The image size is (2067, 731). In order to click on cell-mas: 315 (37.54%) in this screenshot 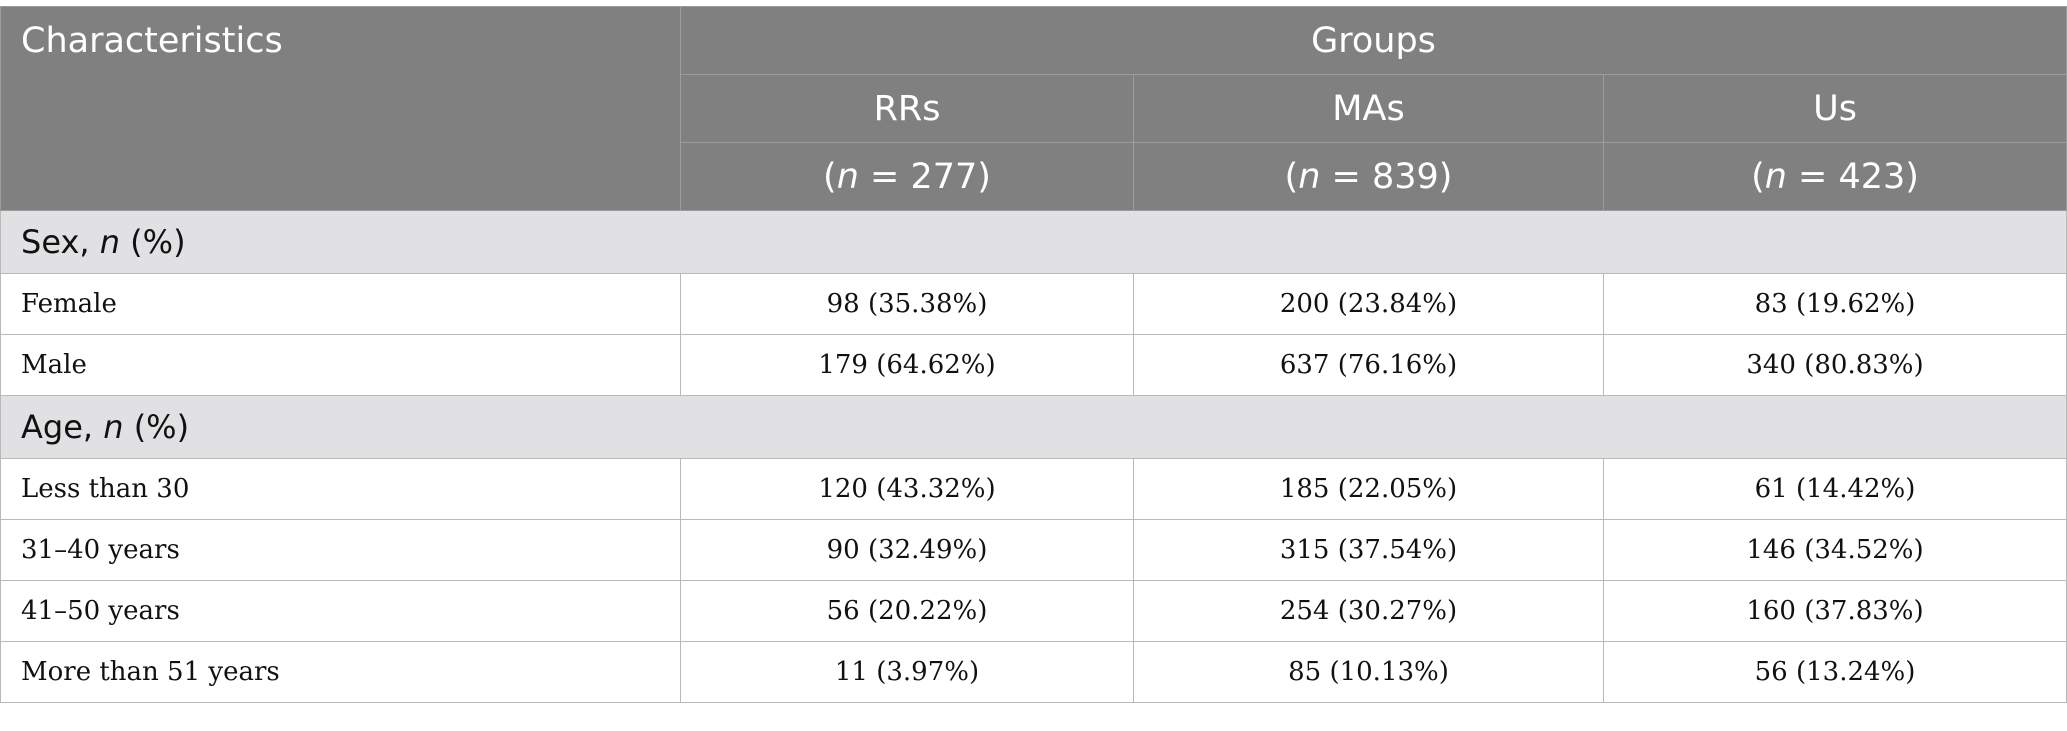, I will do `click(1368, 550)`.